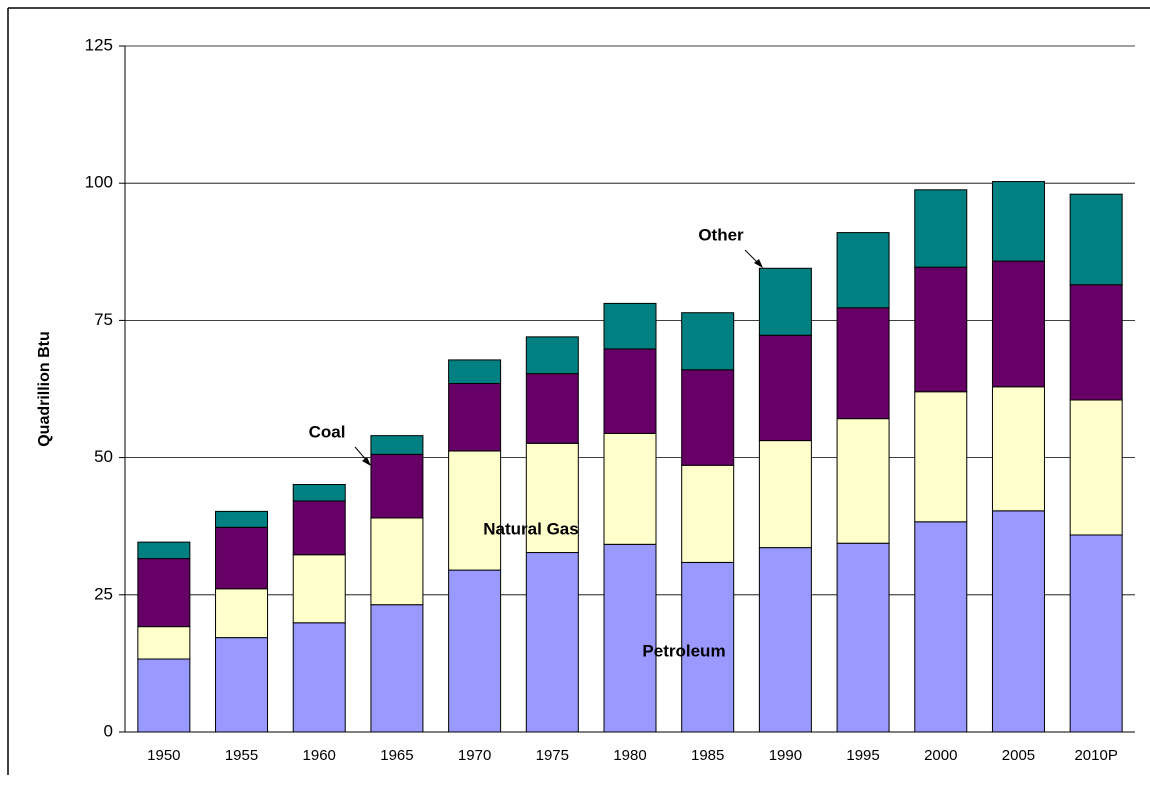  Describe the element at coordinates (99, 44) in the screenshot. I see `y-tick-label: 125` at that location.